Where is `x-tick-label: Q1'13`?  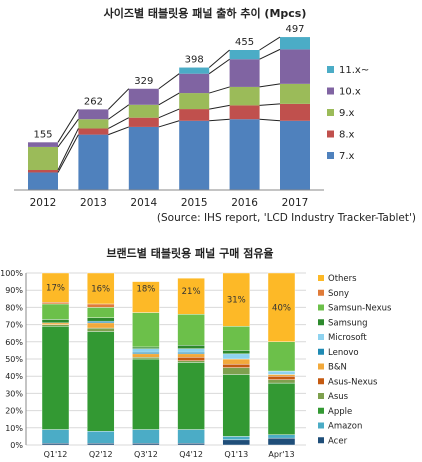 x-tick-label: Q1'13 is located at coordinates (236, 454).